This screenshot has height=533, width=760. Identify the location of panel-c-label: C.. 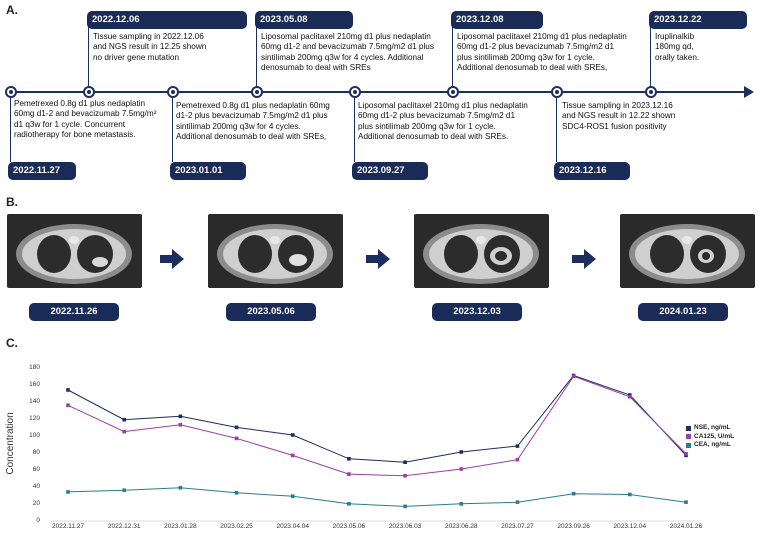
(12, 343).